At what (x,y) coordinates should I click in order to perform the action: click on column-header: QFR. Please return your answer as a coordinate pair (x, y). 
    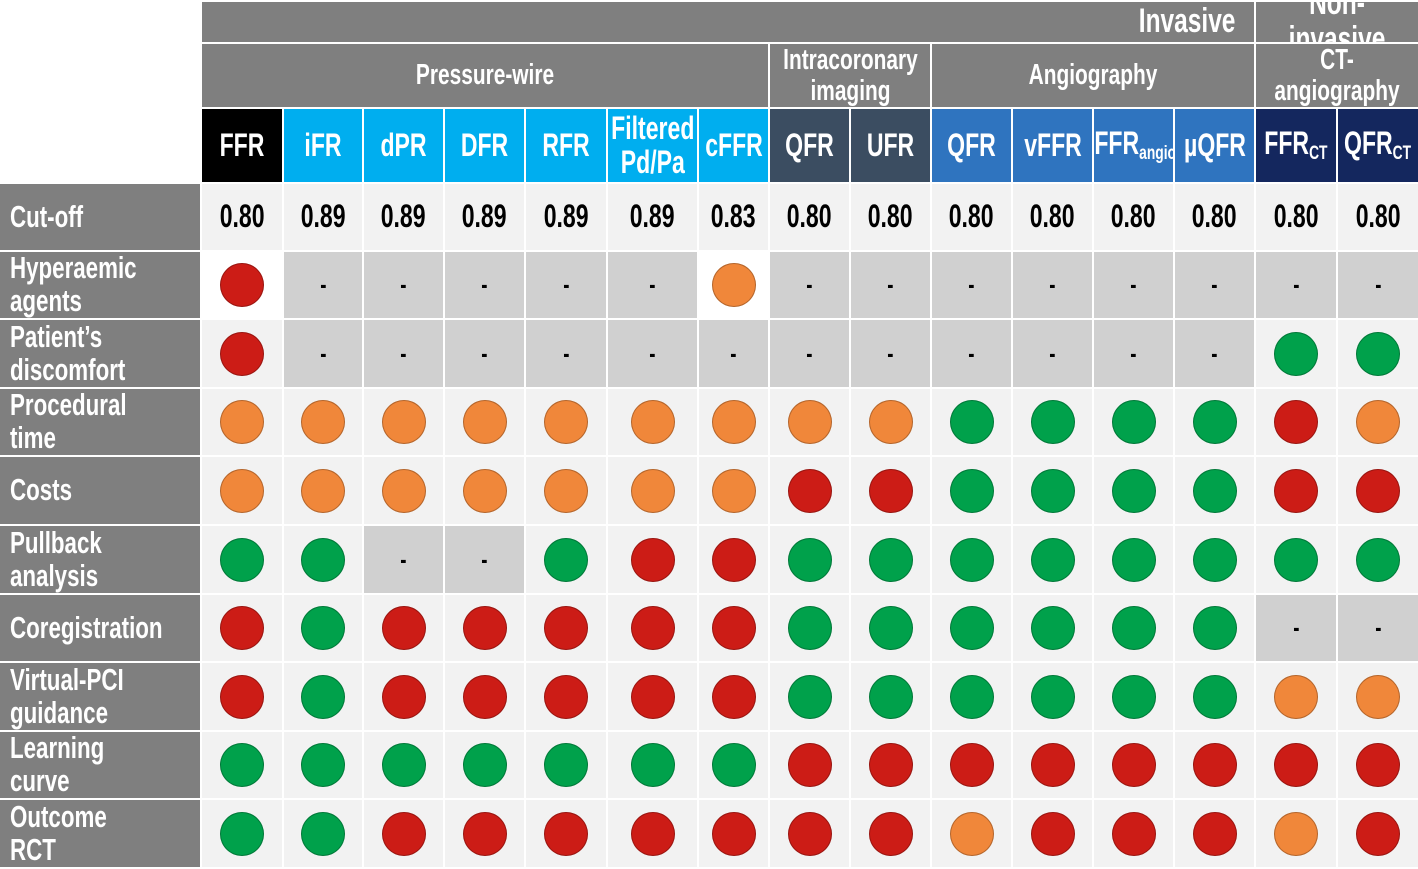
    Looking at the image, I should click on (809, 145).